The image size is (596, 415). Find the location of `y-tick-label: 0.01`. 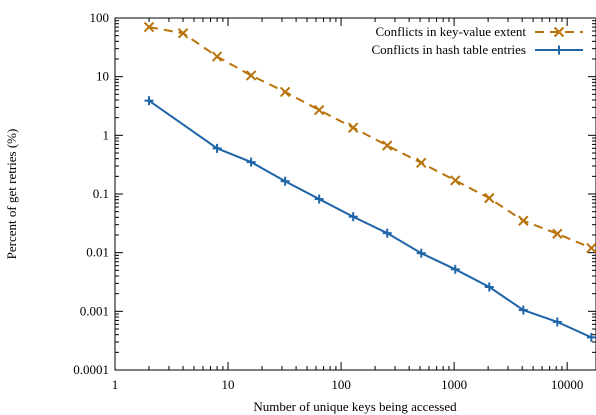

y-tick-label: 0.01 is located at coordinates (97, 252).